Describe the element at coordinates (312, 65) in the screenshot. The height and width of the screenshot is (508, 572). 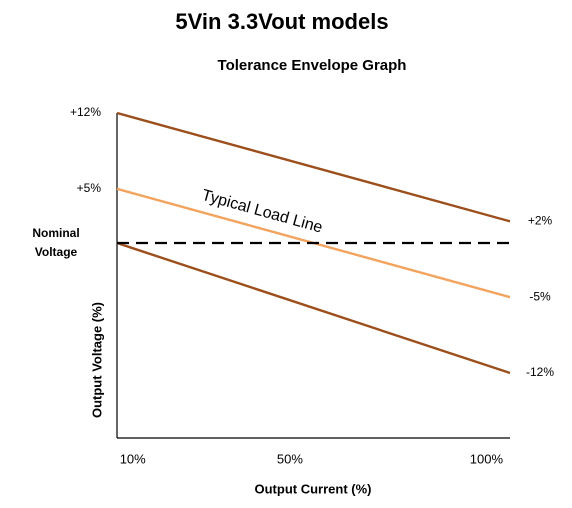
I see `chart-subtitle: Tolerance Envelope Graph` at that location.